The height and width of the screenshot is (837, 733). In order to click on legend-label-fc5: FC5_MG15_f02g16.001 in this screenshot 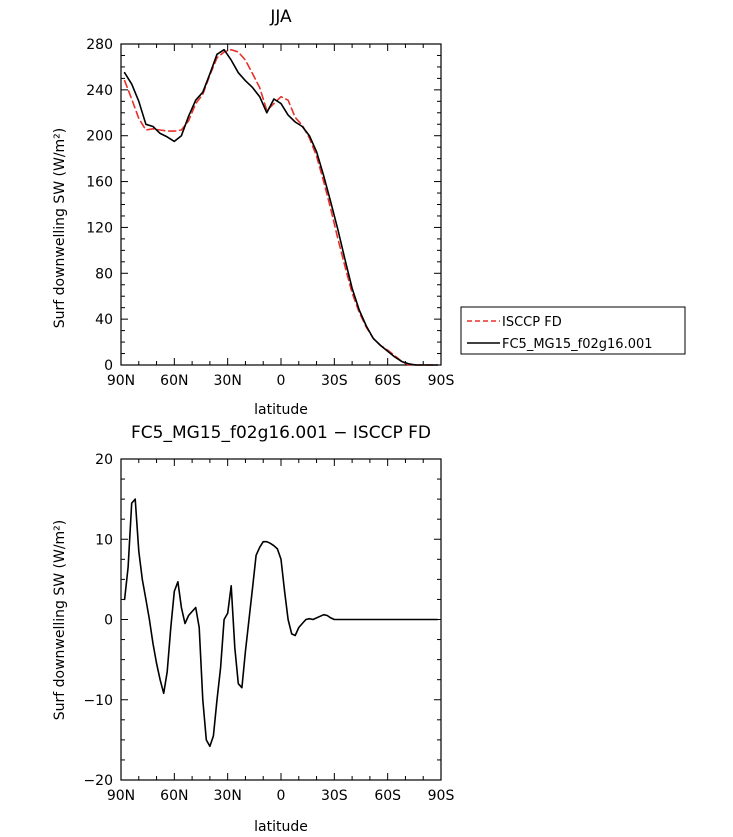, I will do `click(577, 344)`.